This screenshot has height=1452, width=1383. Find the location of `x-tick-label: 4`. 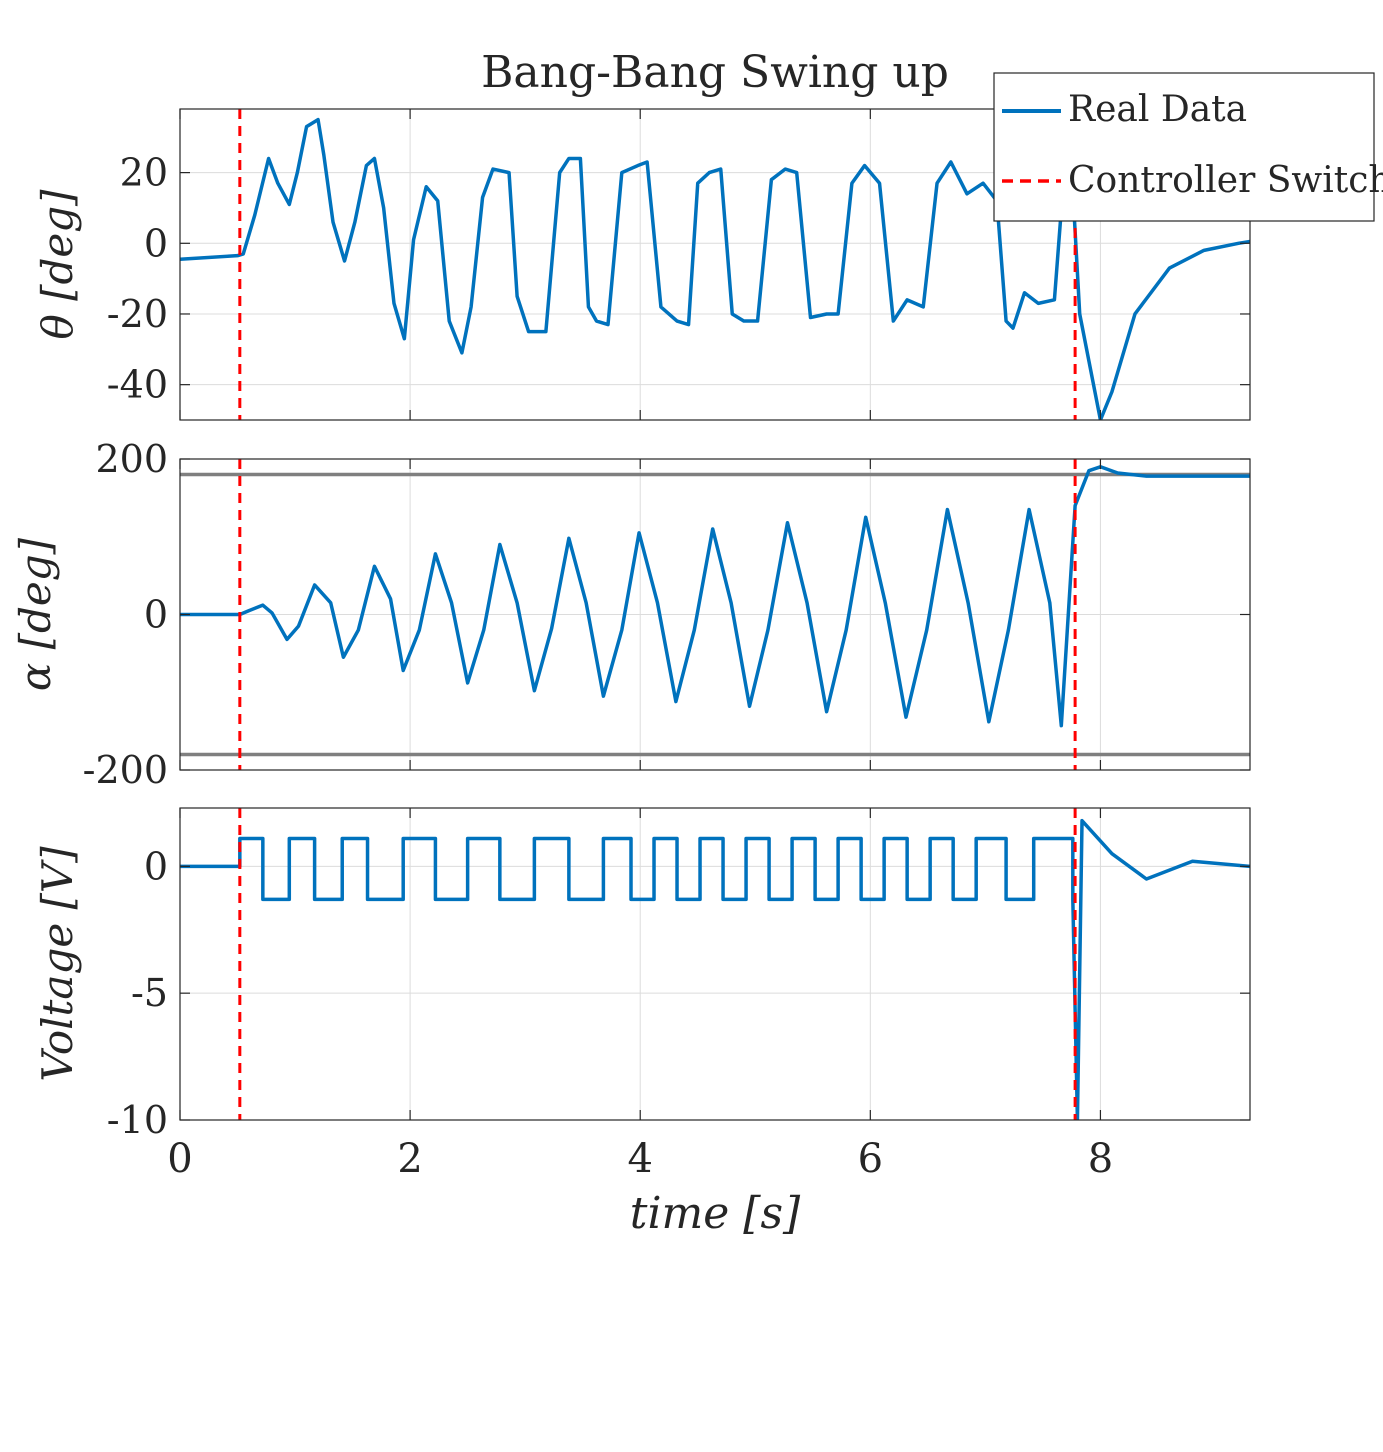

x-tick-label: 4 is located at coordinates (639, 1159).